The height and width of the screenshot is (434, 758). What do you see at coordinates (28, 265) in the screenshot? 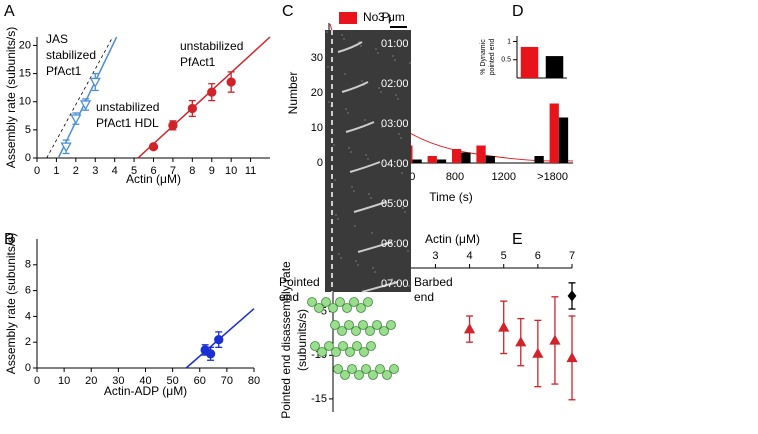
I see `y-tick-label: 8` at bounding box center [28, 265].